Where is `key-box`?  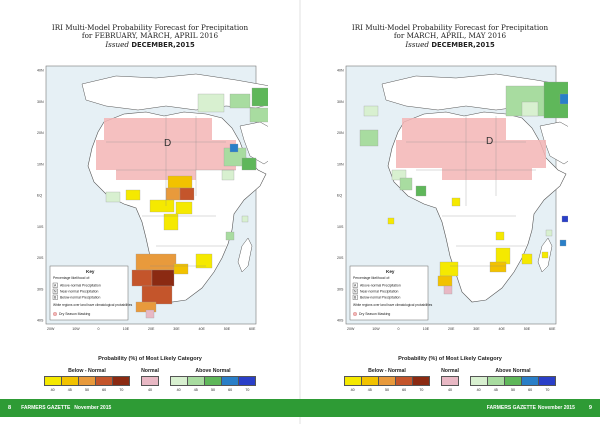 key-box is located at coordinates (89, 293).